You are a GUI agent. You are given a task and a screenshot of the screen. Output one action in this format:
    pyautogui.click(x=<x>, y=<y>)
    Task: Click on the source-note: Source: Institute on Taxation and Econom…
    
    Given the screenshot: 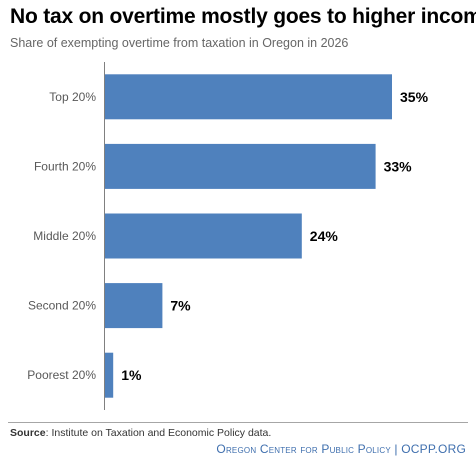 What is the action you would take?
    pyautogui.click(x=140, y=433)
    